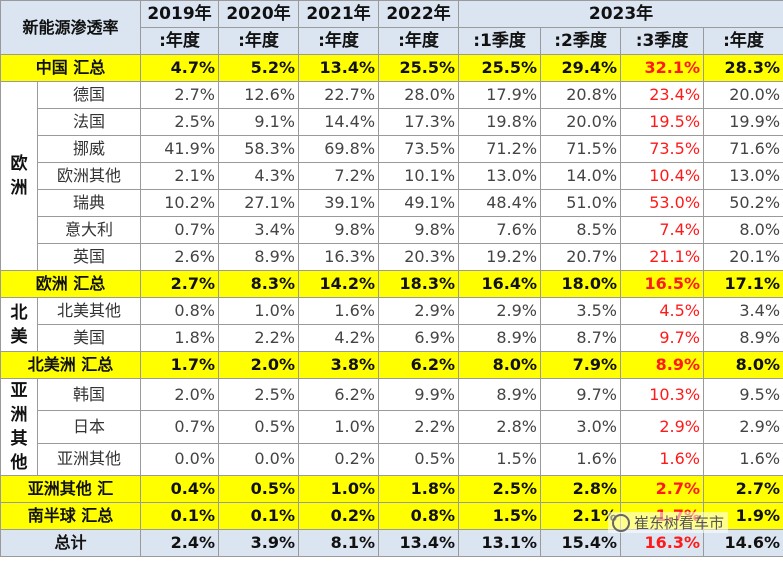 This screenshot has width=783, height=561. I want to click on value-cell: 27.1%, so click(259, 203).